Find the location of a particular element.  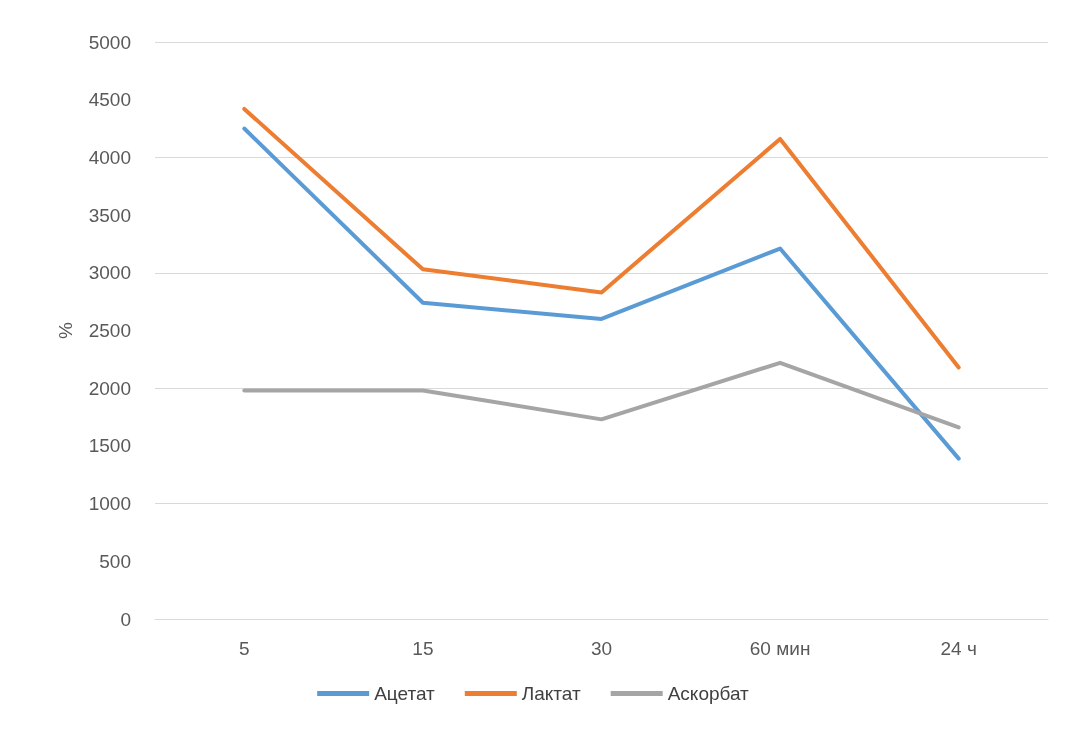

line-series is located at coordinates (601, 395).